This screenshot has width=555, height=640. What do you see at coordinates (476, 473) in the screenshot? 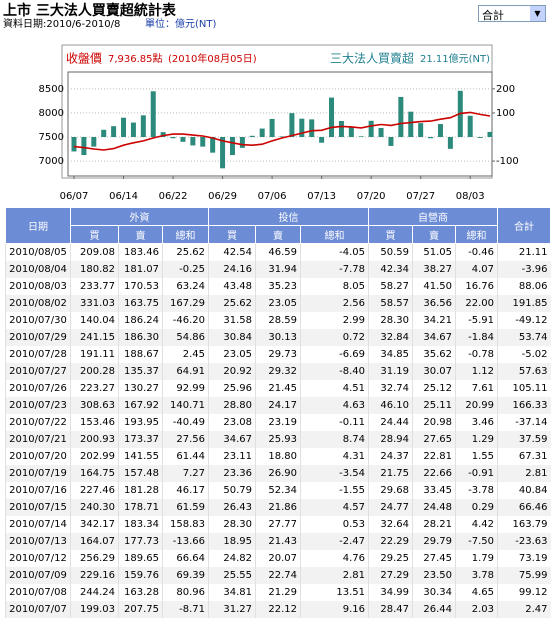
I see `value-cell: -0.91` at bounding box center [476, 473].